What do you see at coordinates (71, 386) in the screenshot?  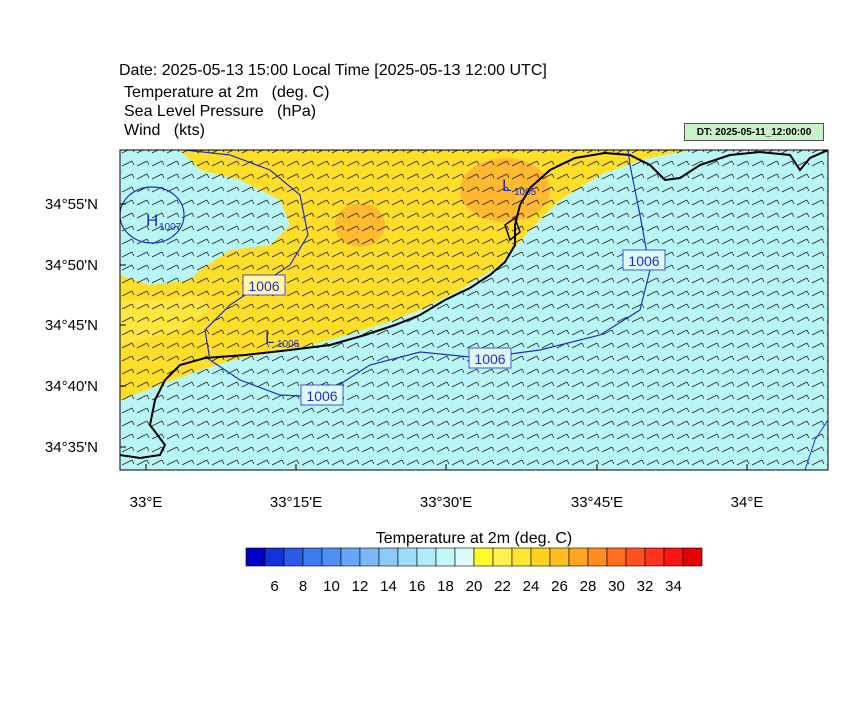 I see `lat-tick-label: 34°40'N` at bounding box center [71, 386].